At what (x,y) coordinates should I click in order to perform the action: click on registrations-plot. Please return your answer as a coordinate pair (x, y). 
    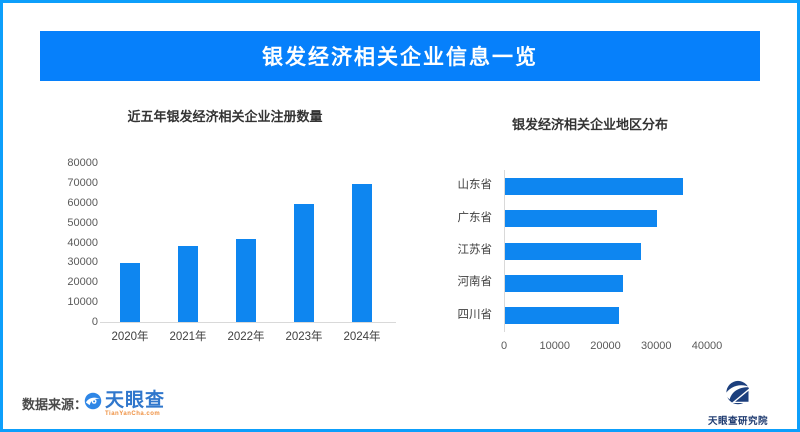
    Looking at the image, I should click on (248, 243).